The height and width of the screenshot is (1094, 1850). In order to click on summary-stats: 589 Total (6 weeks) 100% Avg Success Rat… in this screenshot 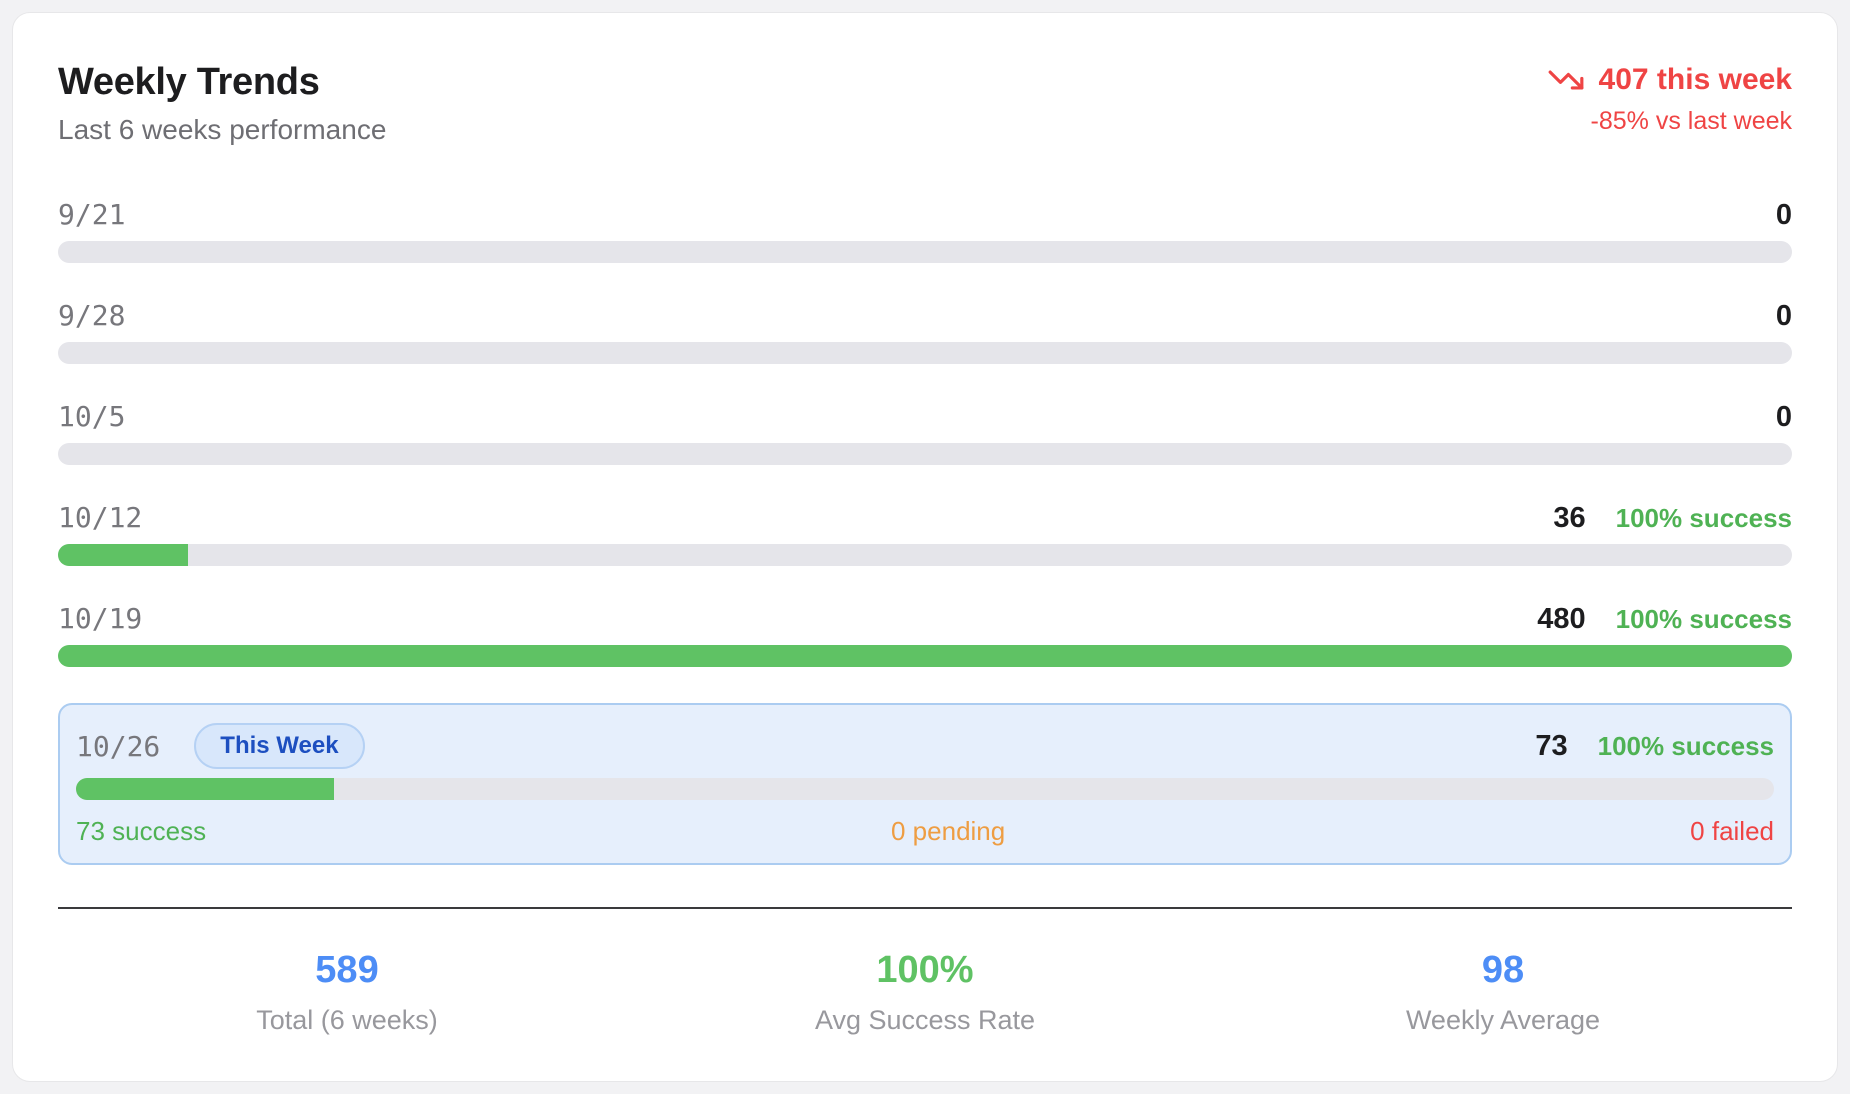, I will do `click(925, 992)`.